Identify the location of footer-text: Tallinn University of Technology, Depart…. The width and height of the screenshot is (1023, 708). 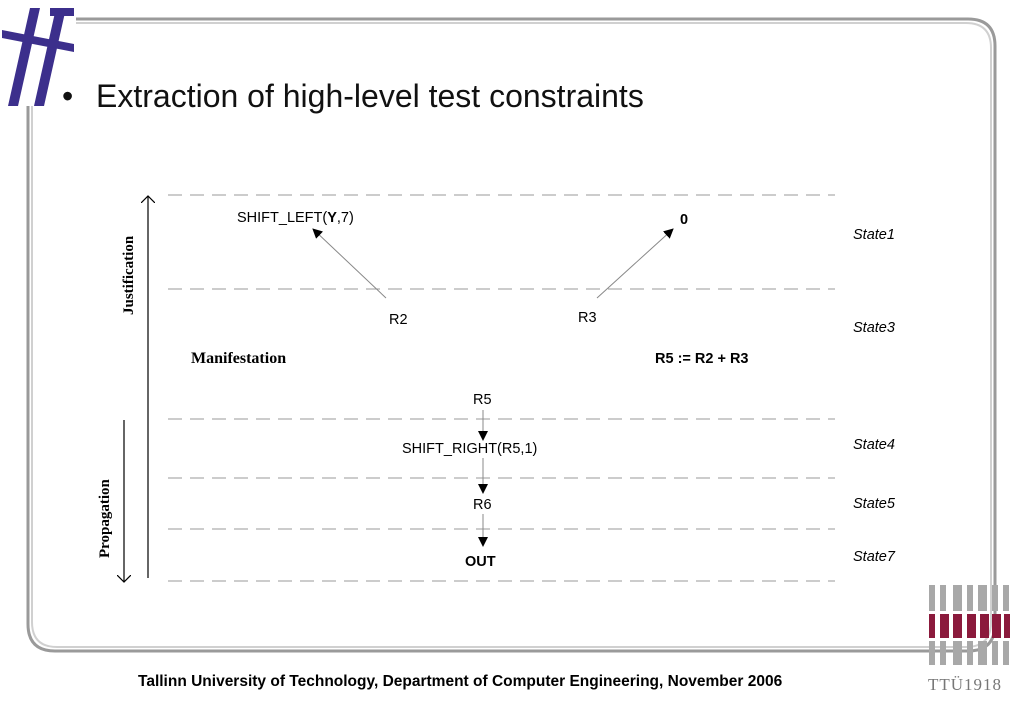
(460, 681).